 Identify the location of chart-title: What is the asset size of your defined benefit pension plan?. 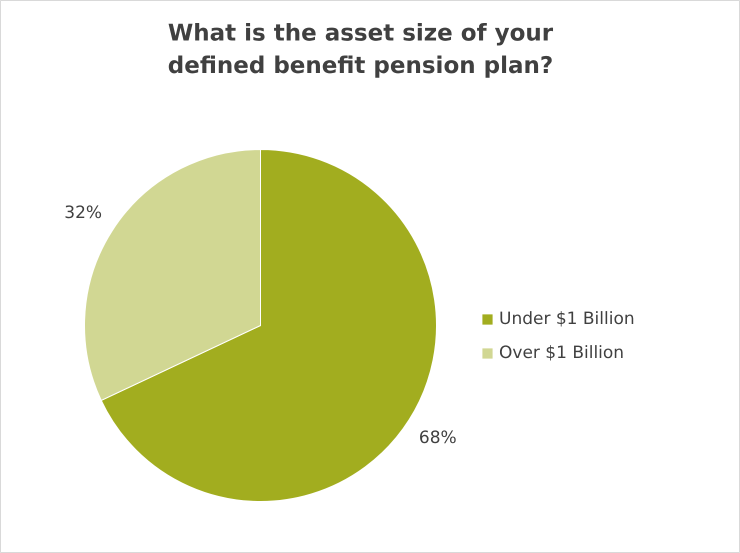
(361, 49).